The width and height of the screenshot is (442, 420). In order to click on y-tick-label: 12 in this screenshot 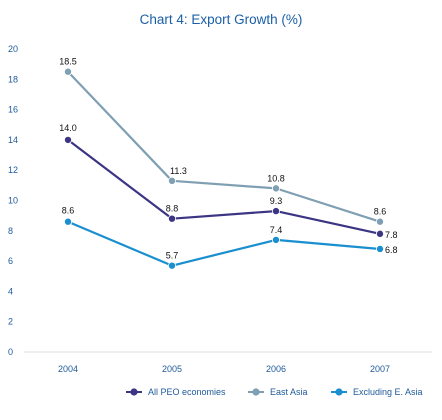, I will do `click(13, 170)`.